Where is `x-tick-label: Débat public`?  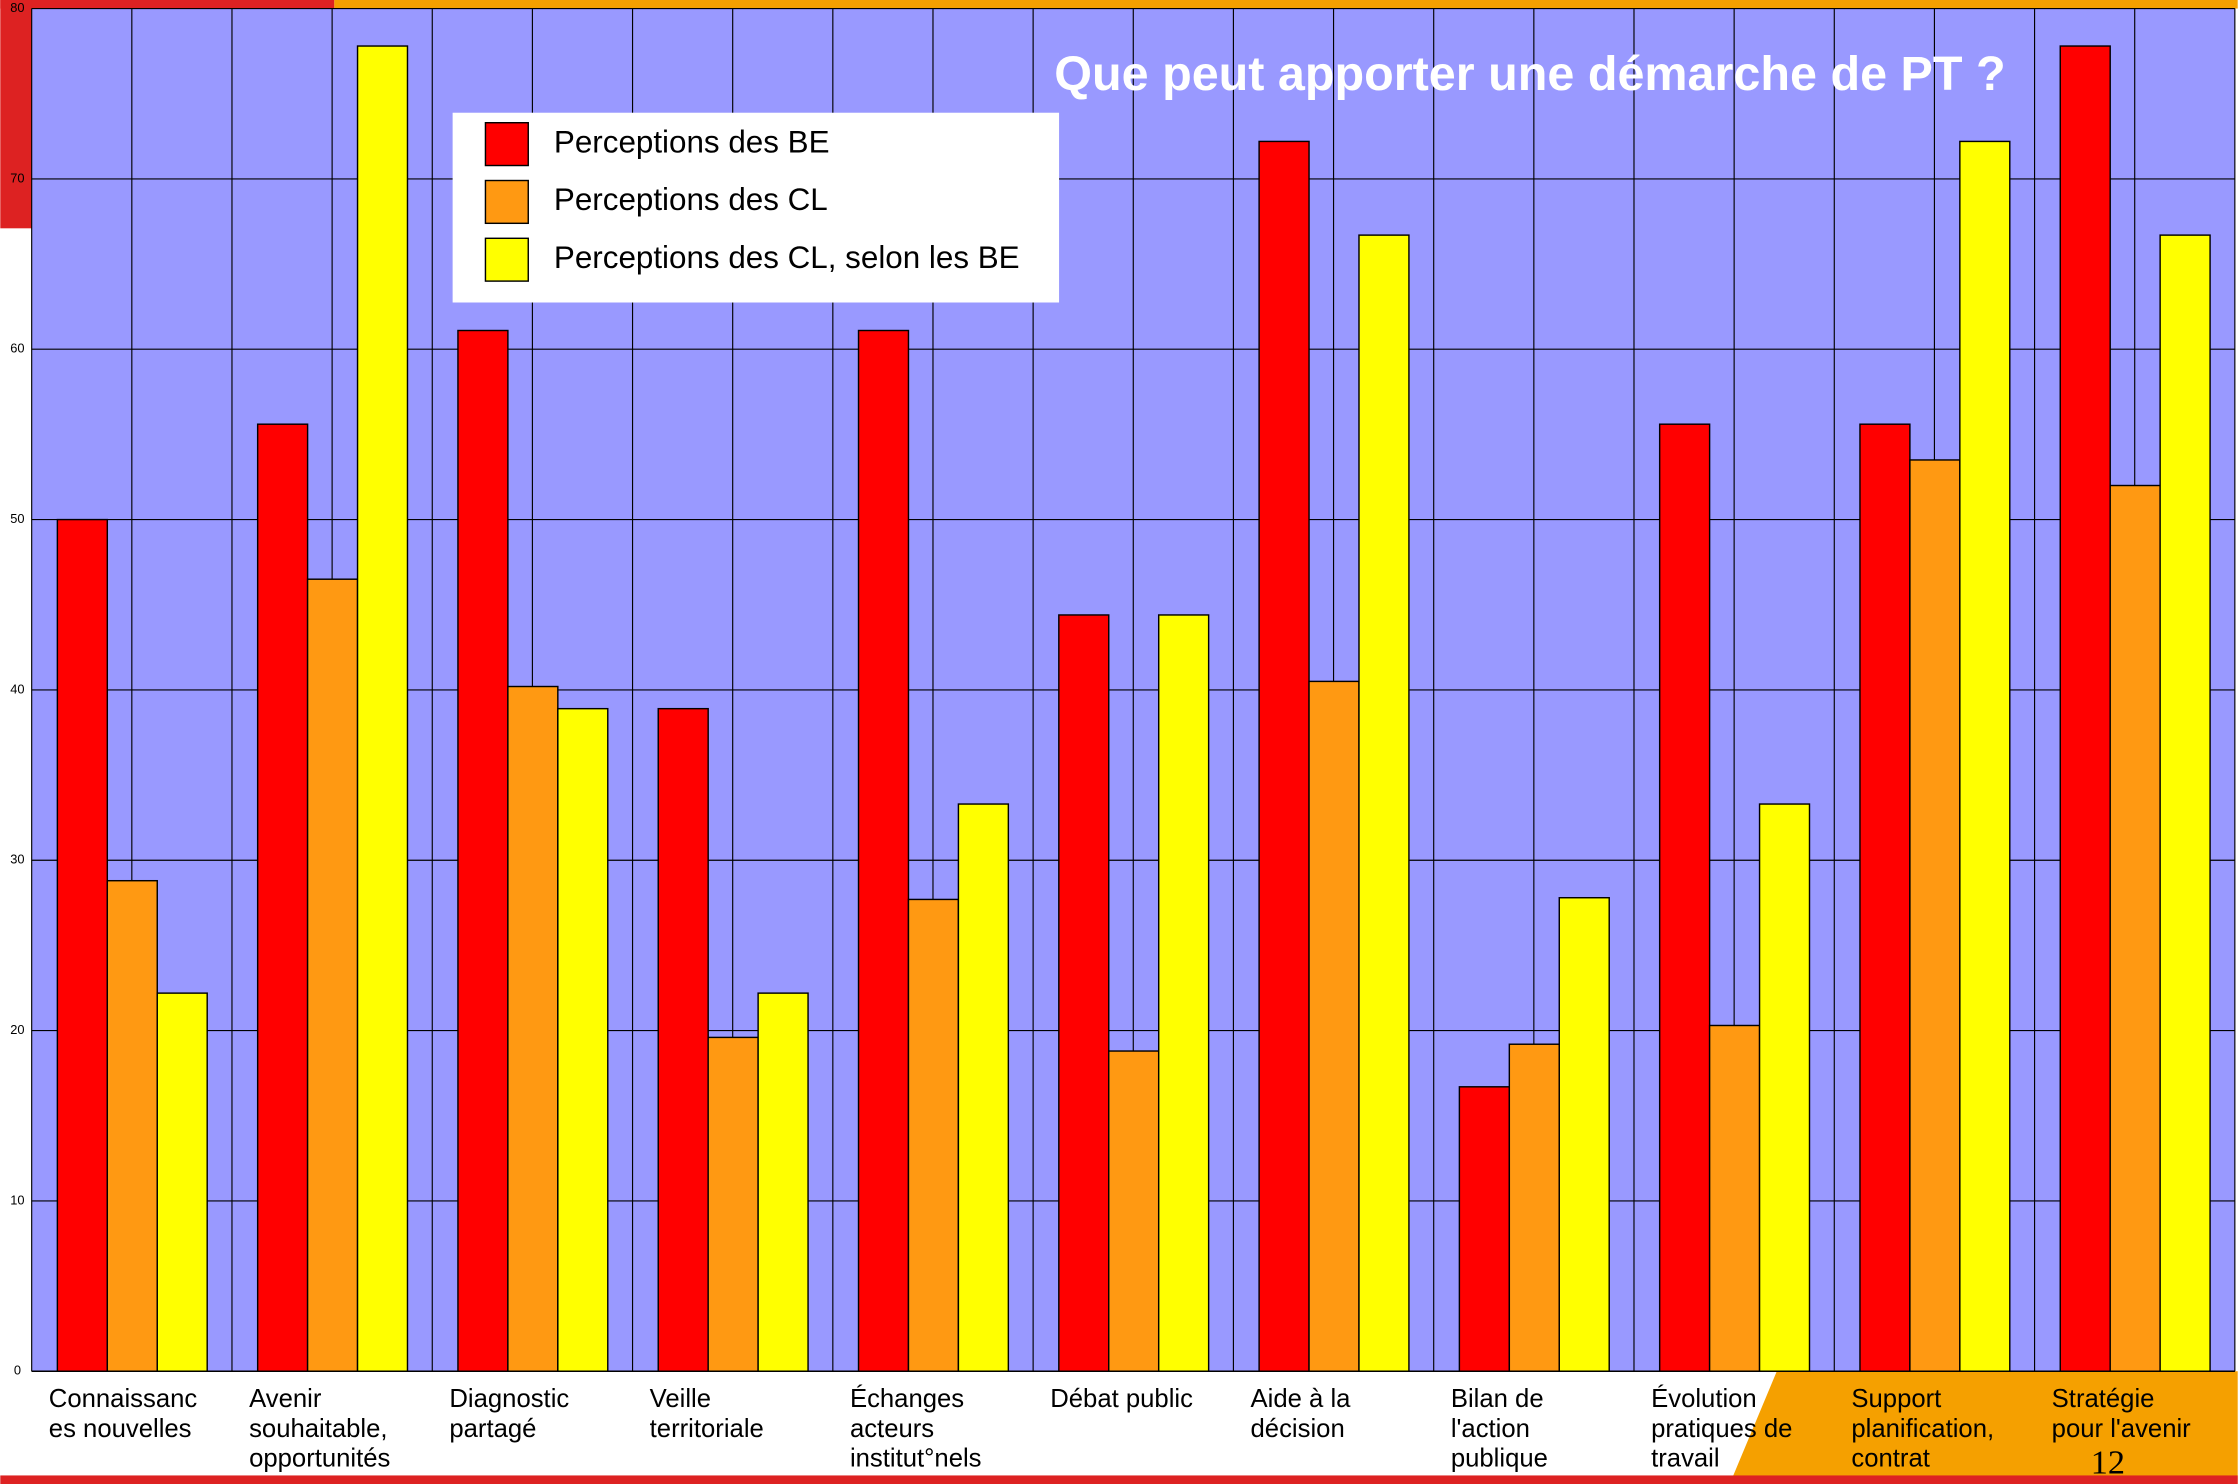
x-tick-label: Débat public is located at coordinates (1121, 1399).